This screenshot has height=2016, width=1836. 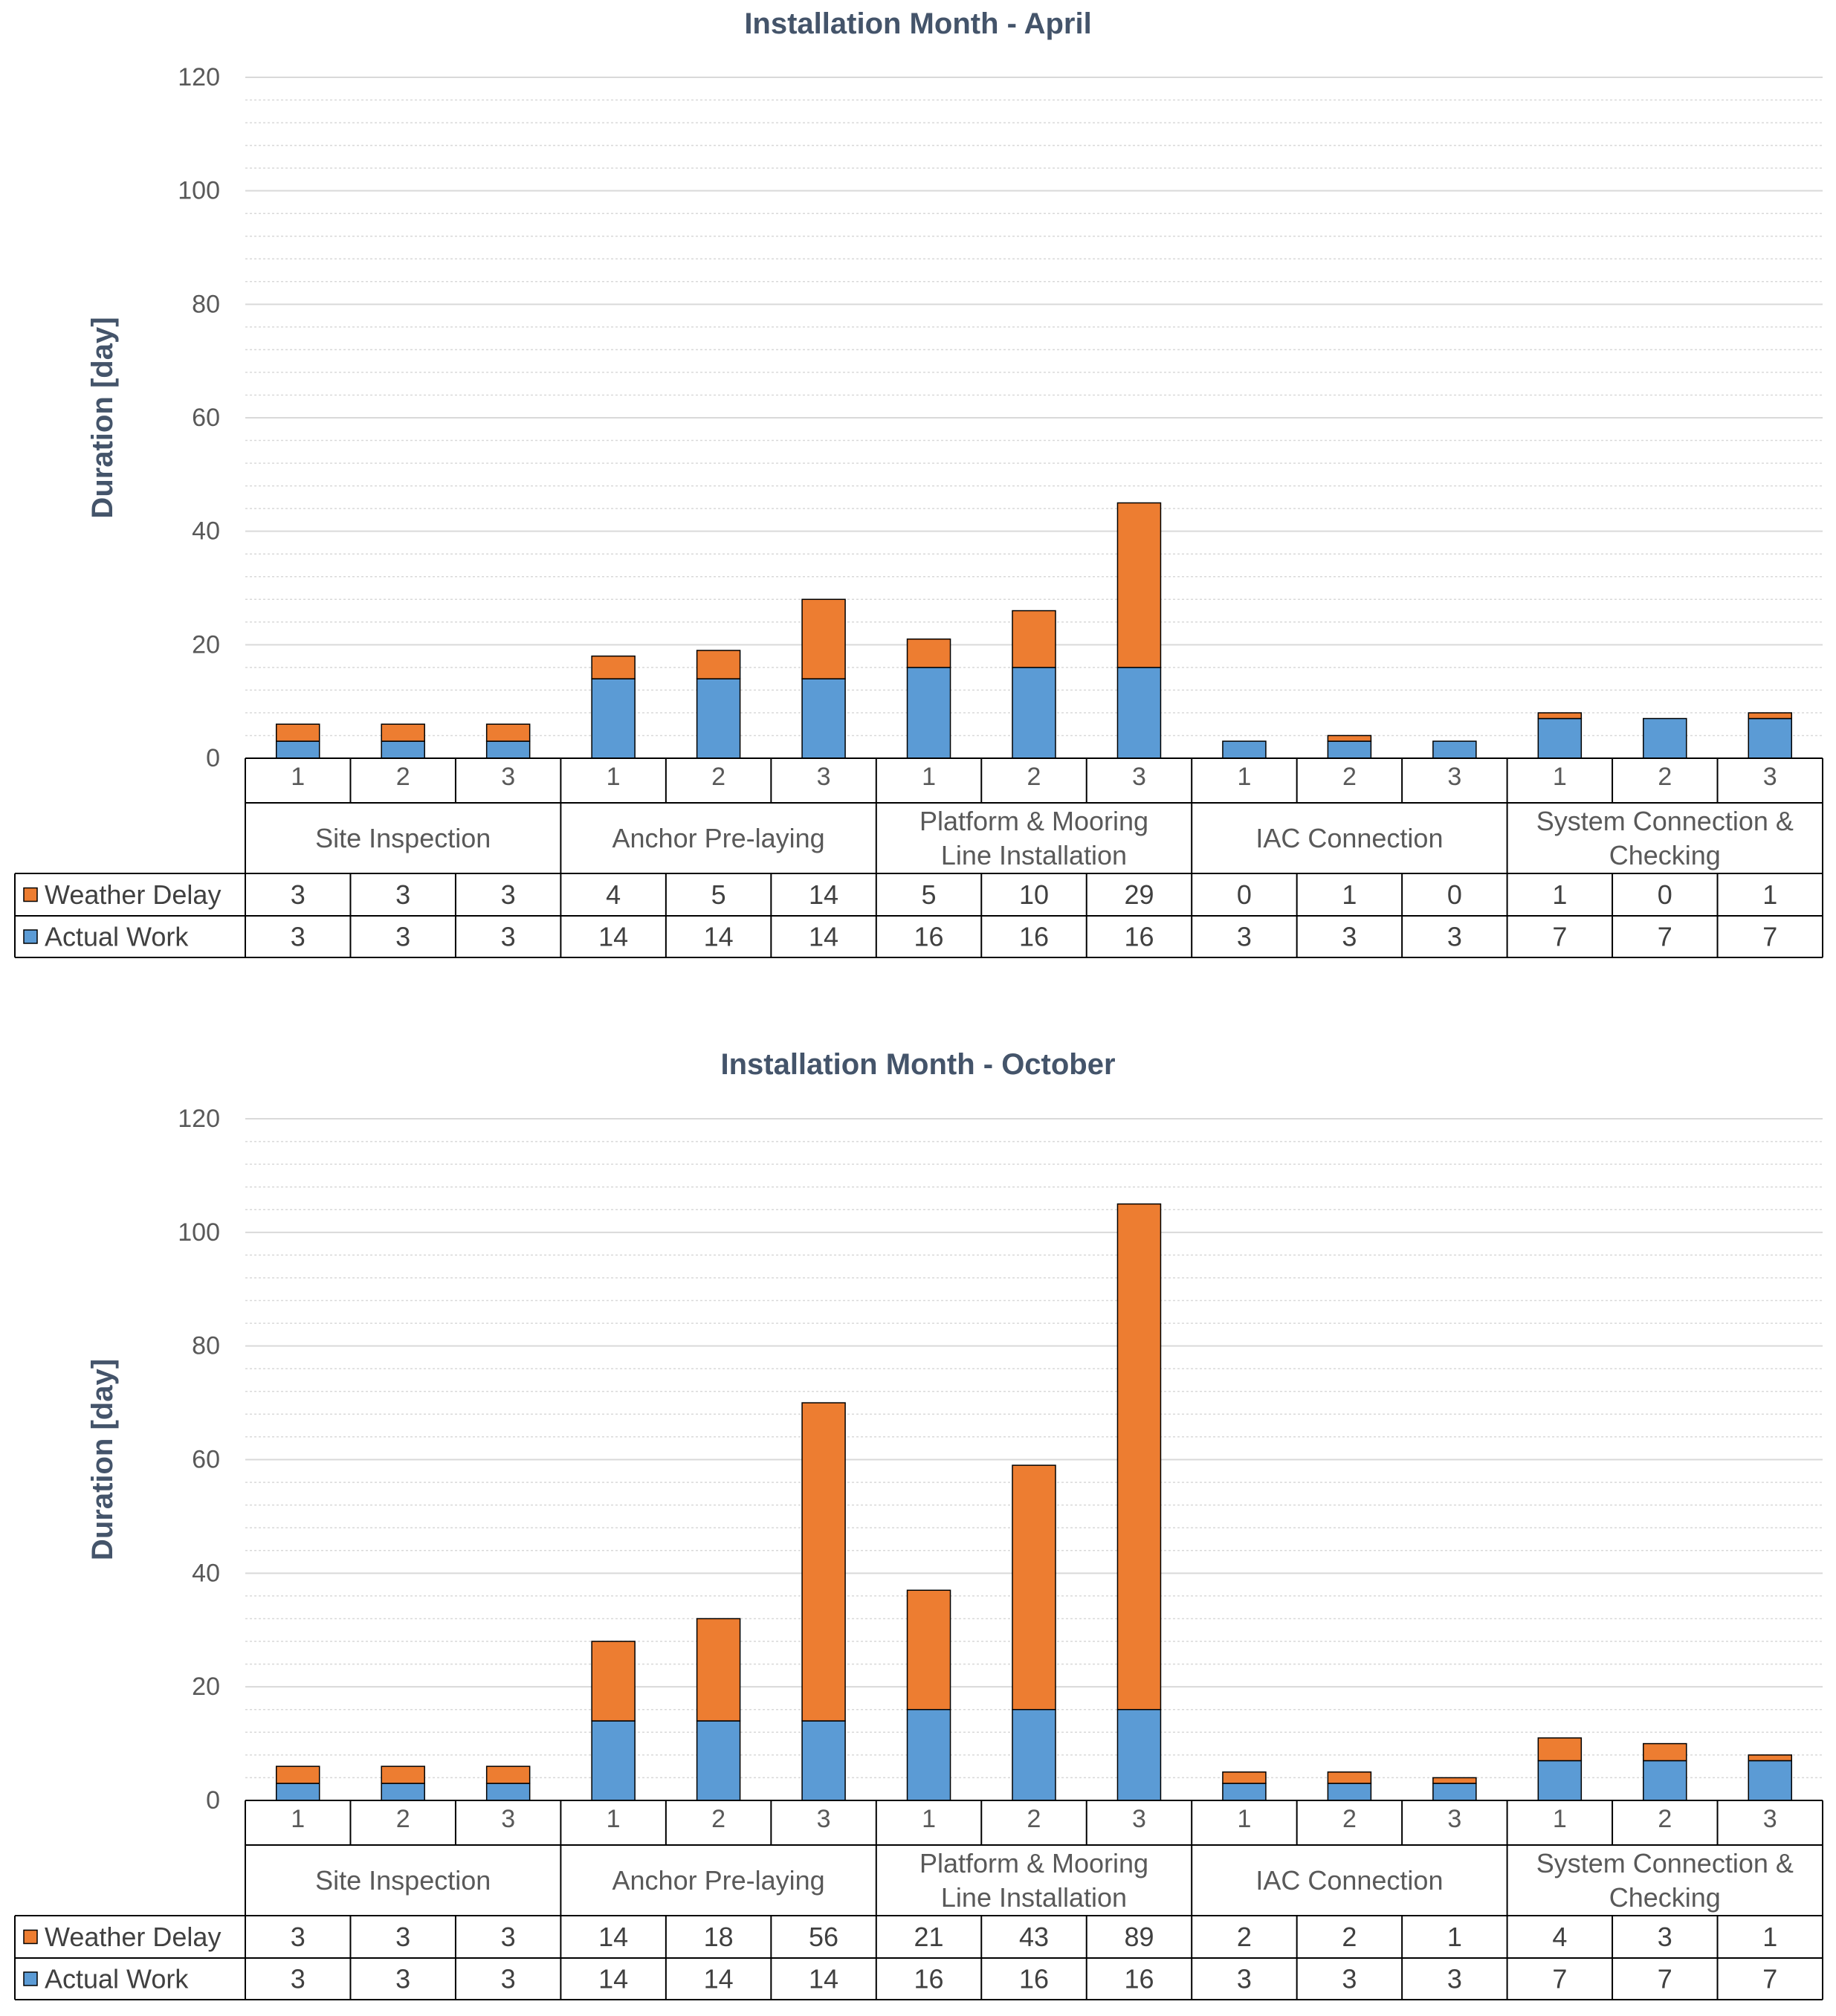 What do you see at coordinates (1033, 1863) in the screenshot?
I see `group-label: Platform & Mooring` at bounding box center [1033, 1863].